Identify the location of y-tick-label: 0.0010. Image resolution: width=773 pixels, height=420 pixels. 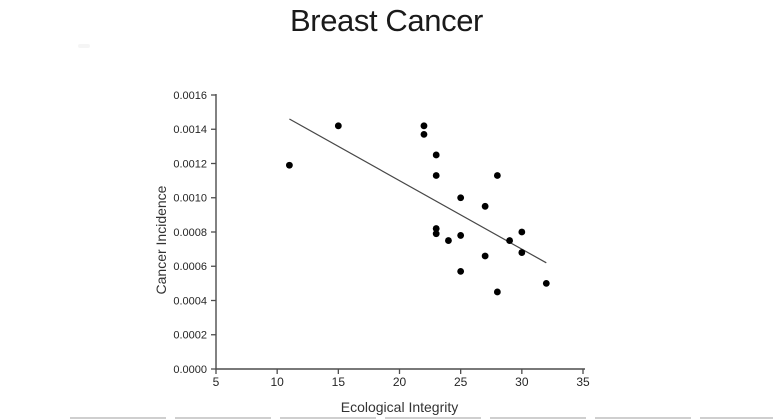
(190, 199).